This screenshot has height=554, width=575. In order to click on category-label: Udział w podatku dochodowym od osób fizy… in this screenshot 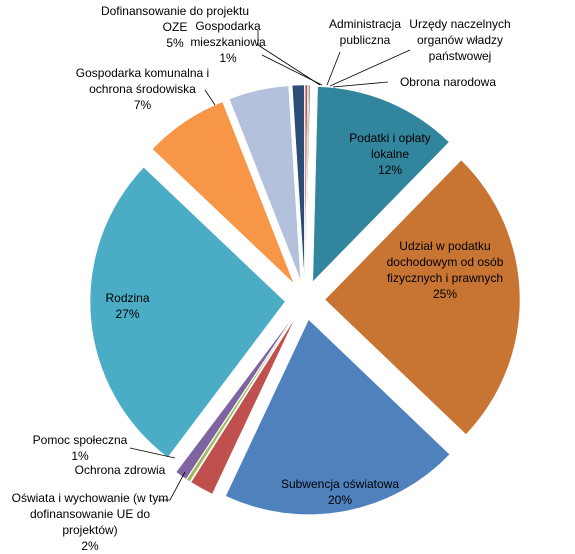, I will do `click(445, 262)`.